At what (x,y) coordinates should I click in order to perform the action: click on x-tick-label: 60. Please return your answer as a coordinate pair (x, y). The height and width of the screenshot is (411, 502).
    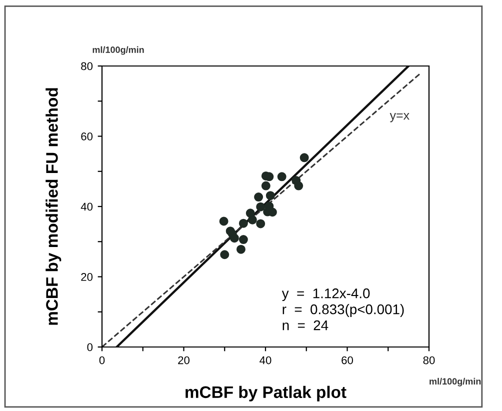
    Looking at the image, I should click on (347, 360).